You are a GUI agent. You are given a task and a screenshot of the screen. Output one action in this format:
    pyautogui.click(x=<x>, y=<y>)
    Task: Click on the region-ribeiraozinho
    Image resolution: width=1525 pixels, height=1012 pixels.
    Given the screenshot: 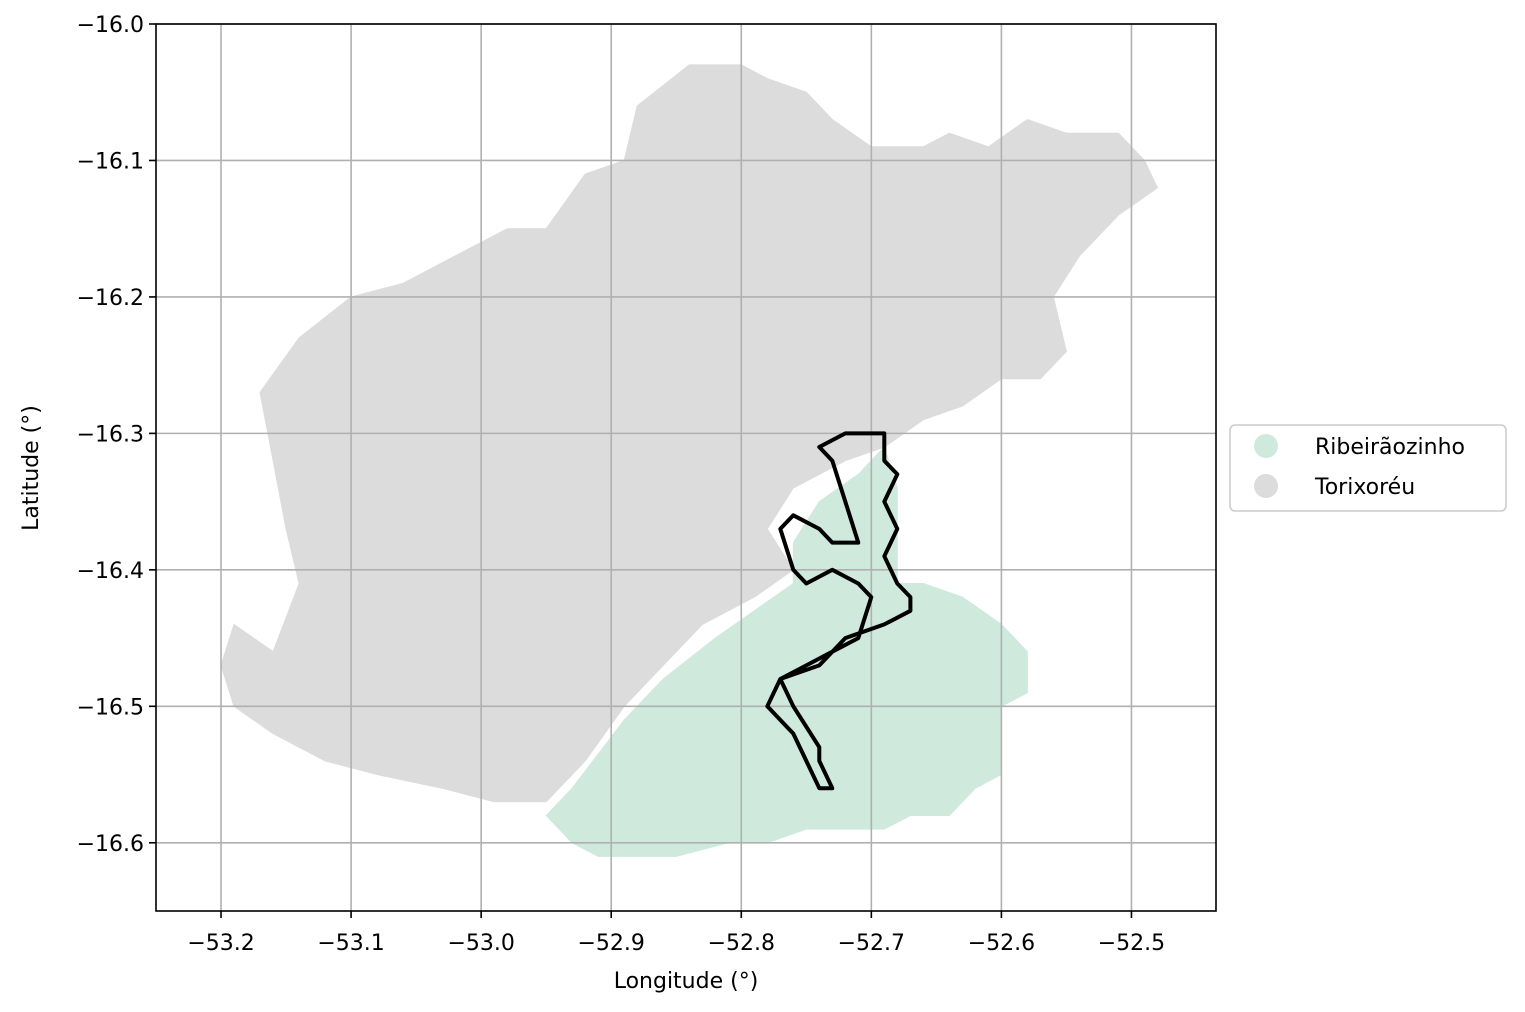 What is the action you would take?
    pyautogui.click(x=786, y=651)
    